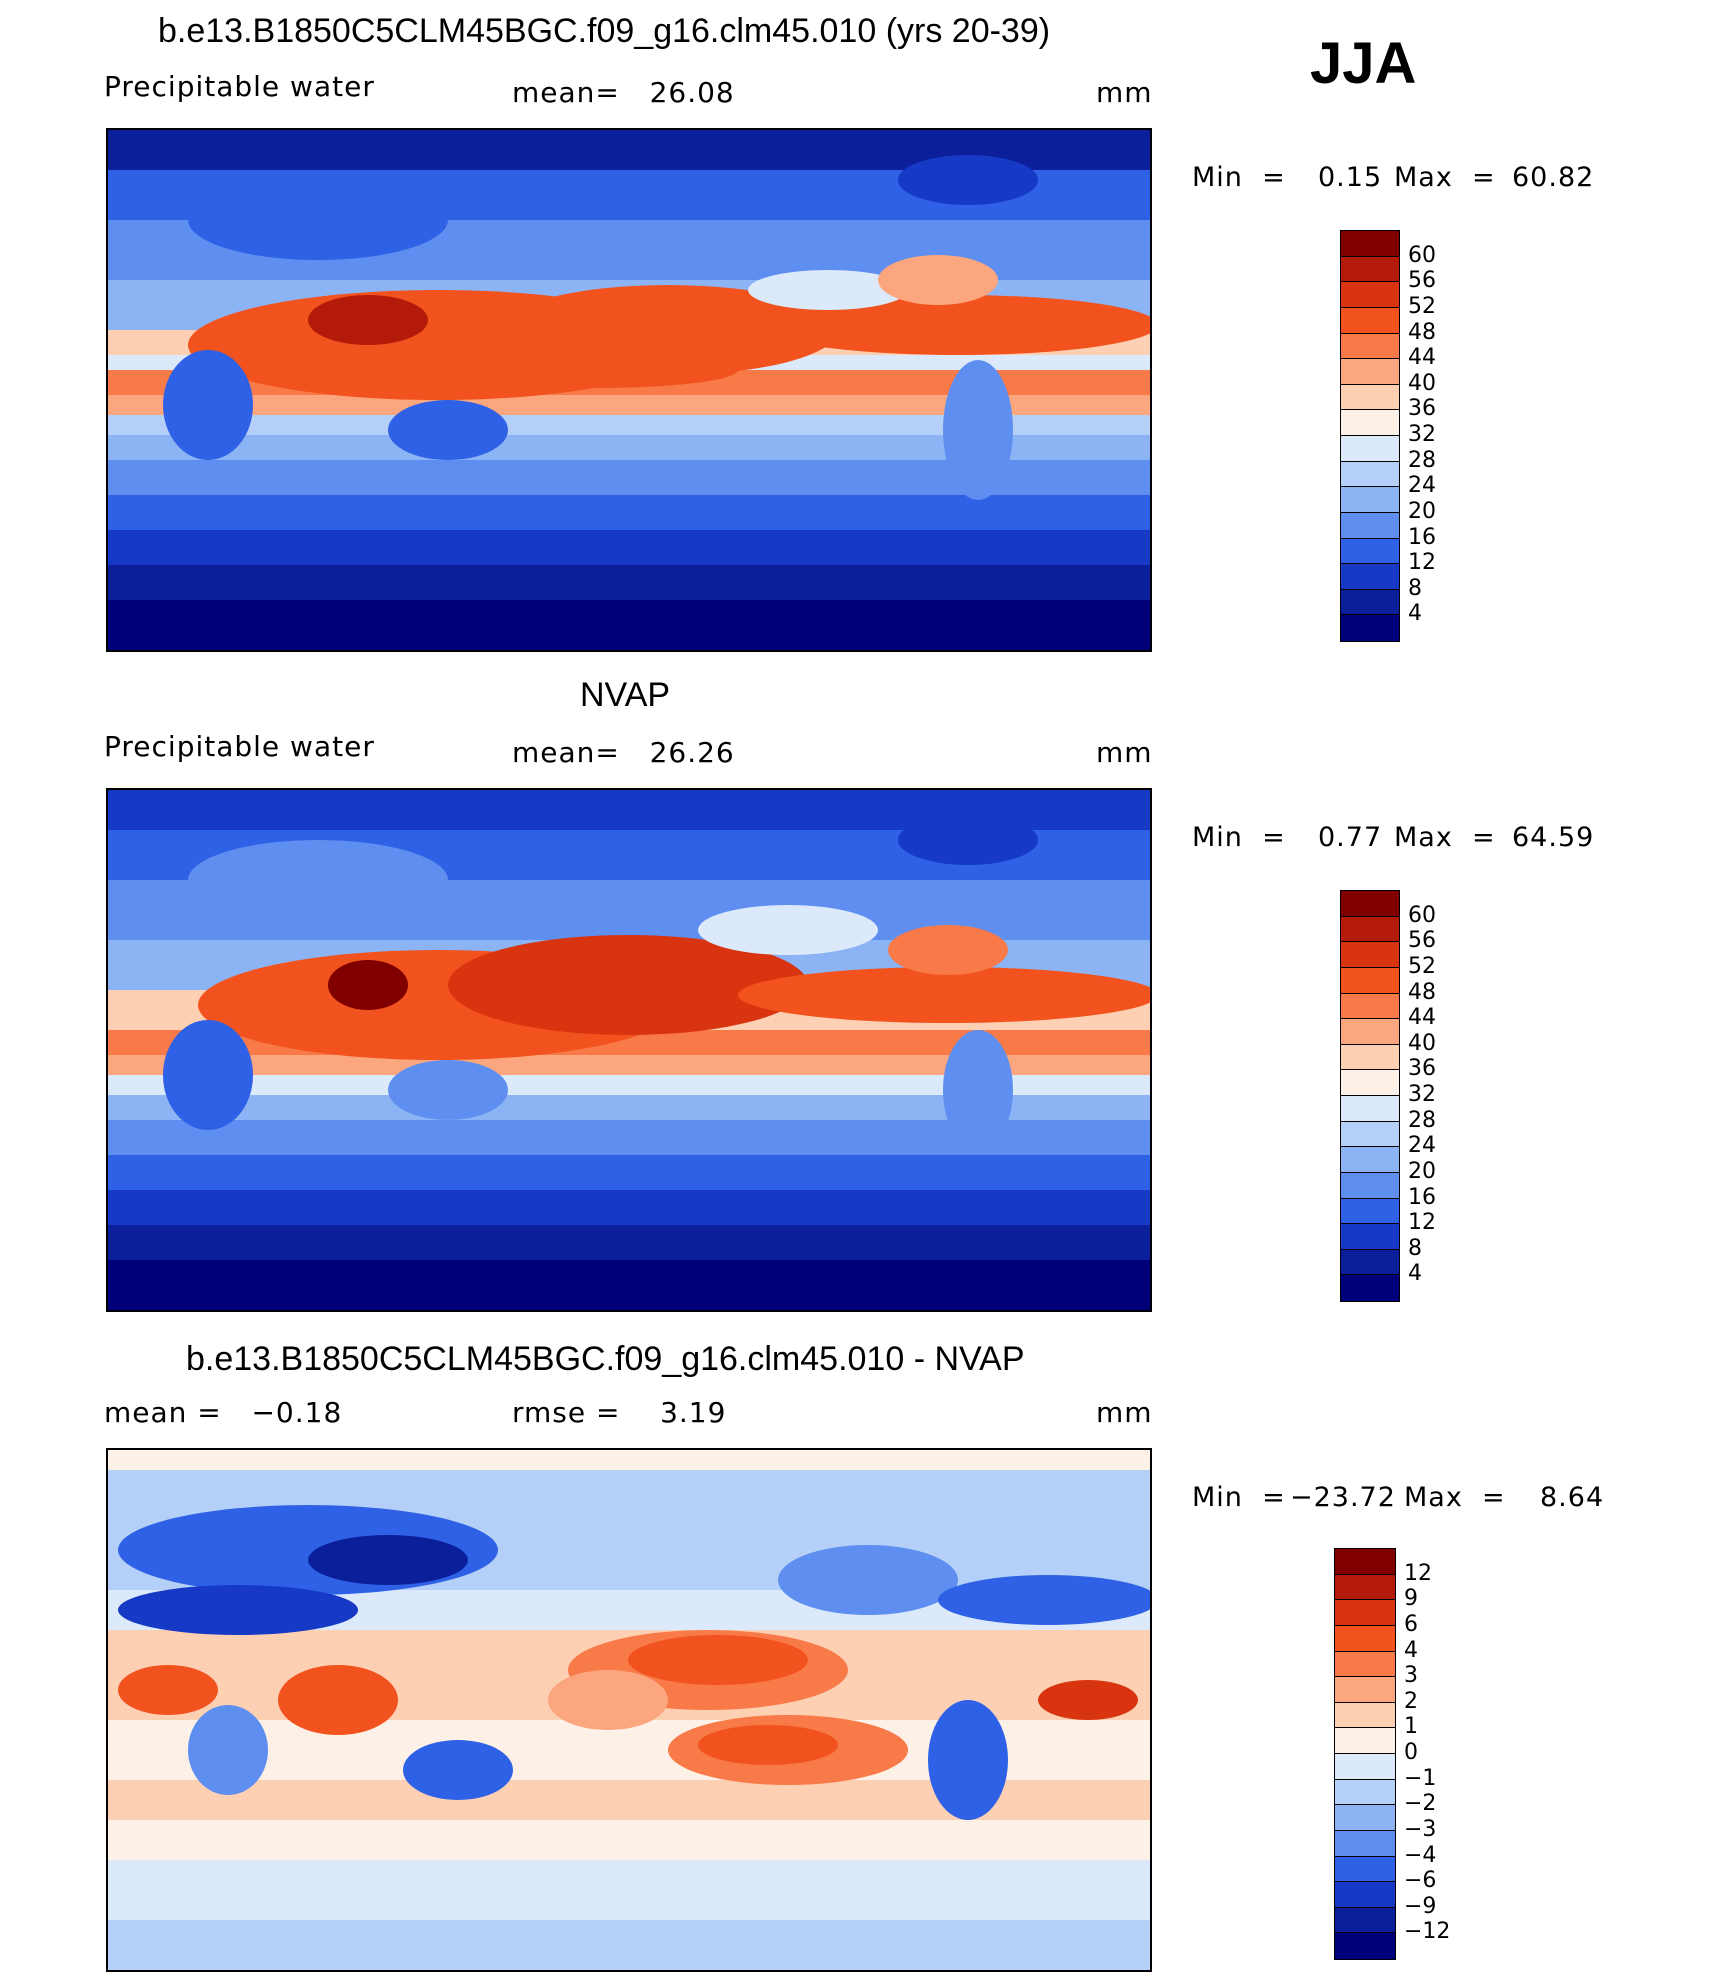 Image resolution: width=1710 pixels, height=1972 pixels. I want to click on colorbar-tick-label: −6, so click(1420, 1881).